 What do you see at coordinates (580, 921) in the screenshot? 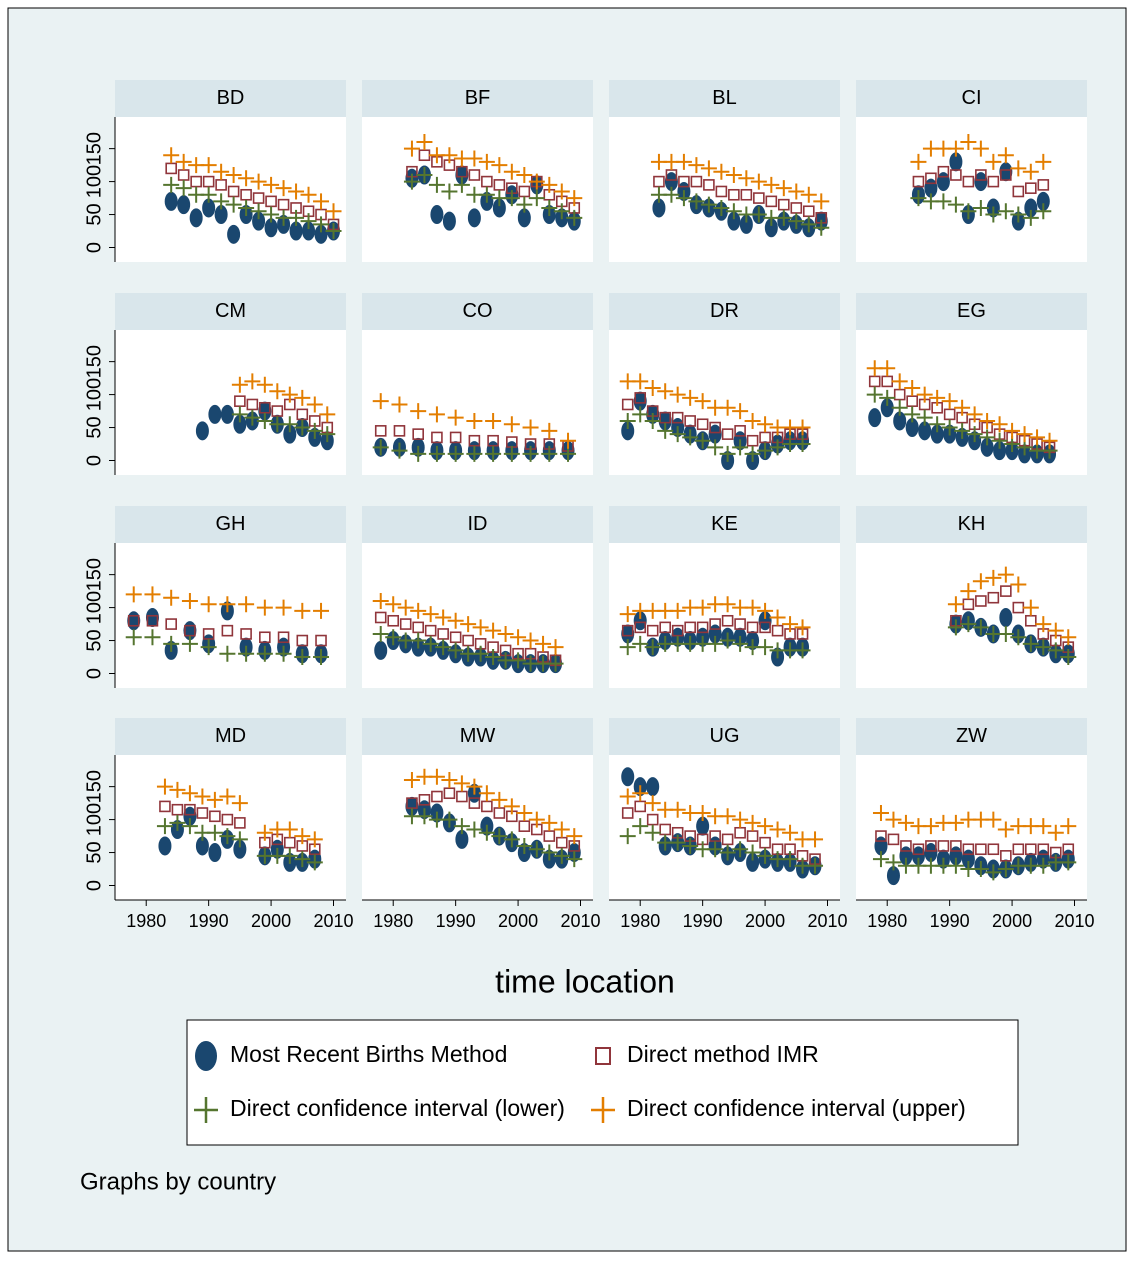
I see `x-tick-label: 2010` at bounding box center [580, 921].